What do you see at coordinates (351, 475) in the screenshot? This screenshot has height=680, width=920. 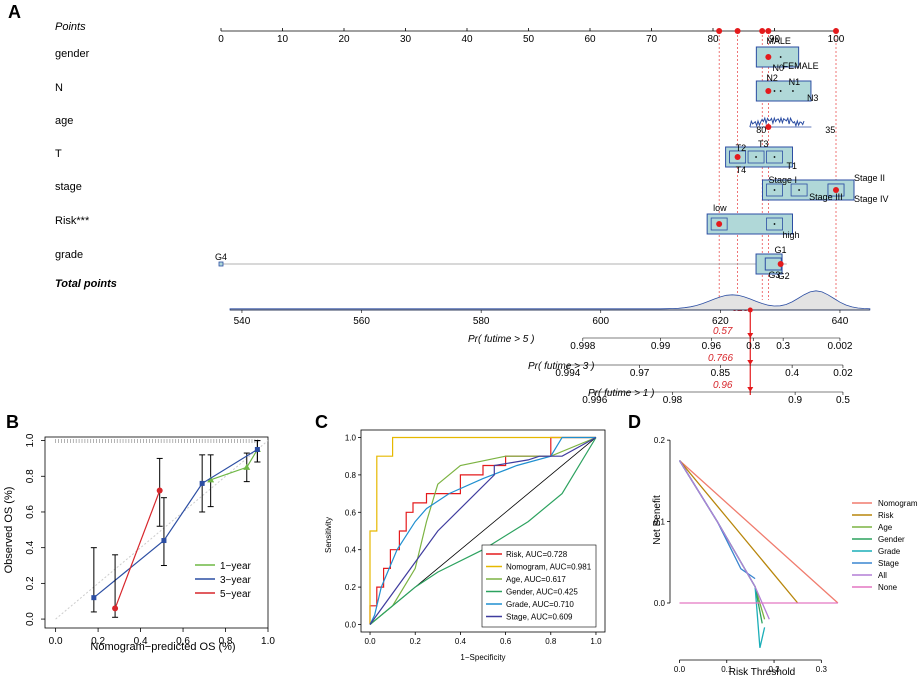 I see `roc-y-tick-label: 0.8` at bounding box center [351, 475].